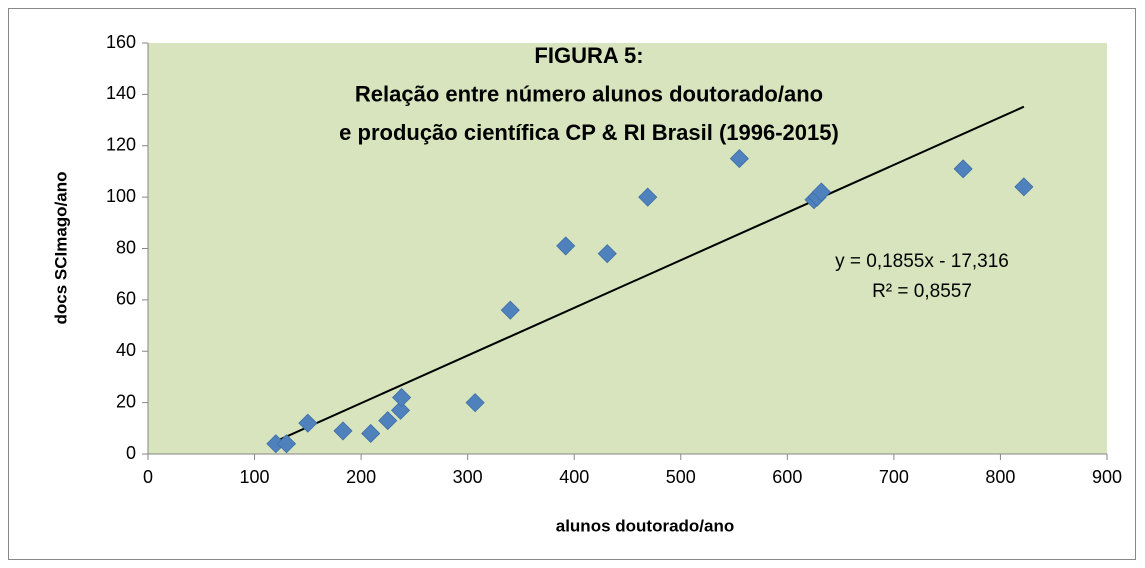 The image size is (1145, 568). I want to click on x-tick-label: 100, so click(255, 477).